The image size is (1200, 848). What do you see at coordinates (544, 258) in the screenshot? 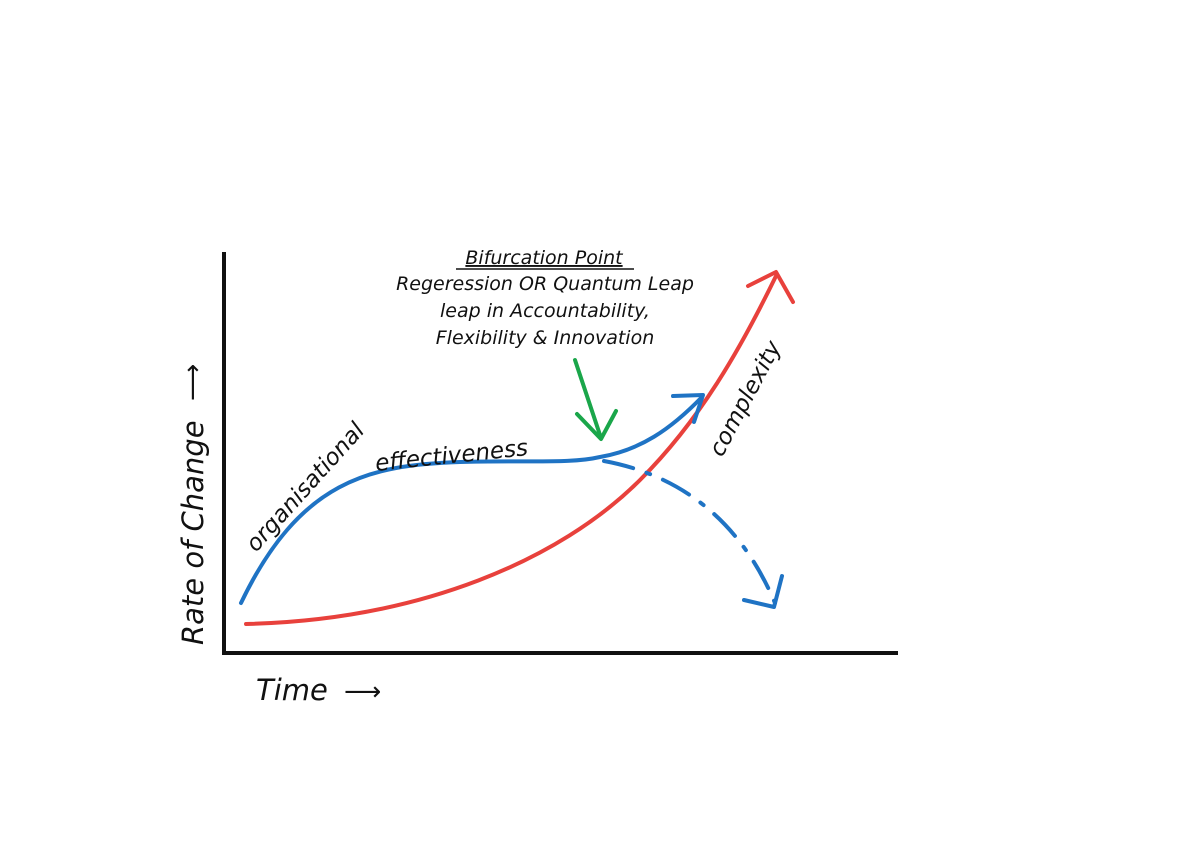
I see `bifurcation-title: Bifurcation Point` at bounding box center [544, 258].